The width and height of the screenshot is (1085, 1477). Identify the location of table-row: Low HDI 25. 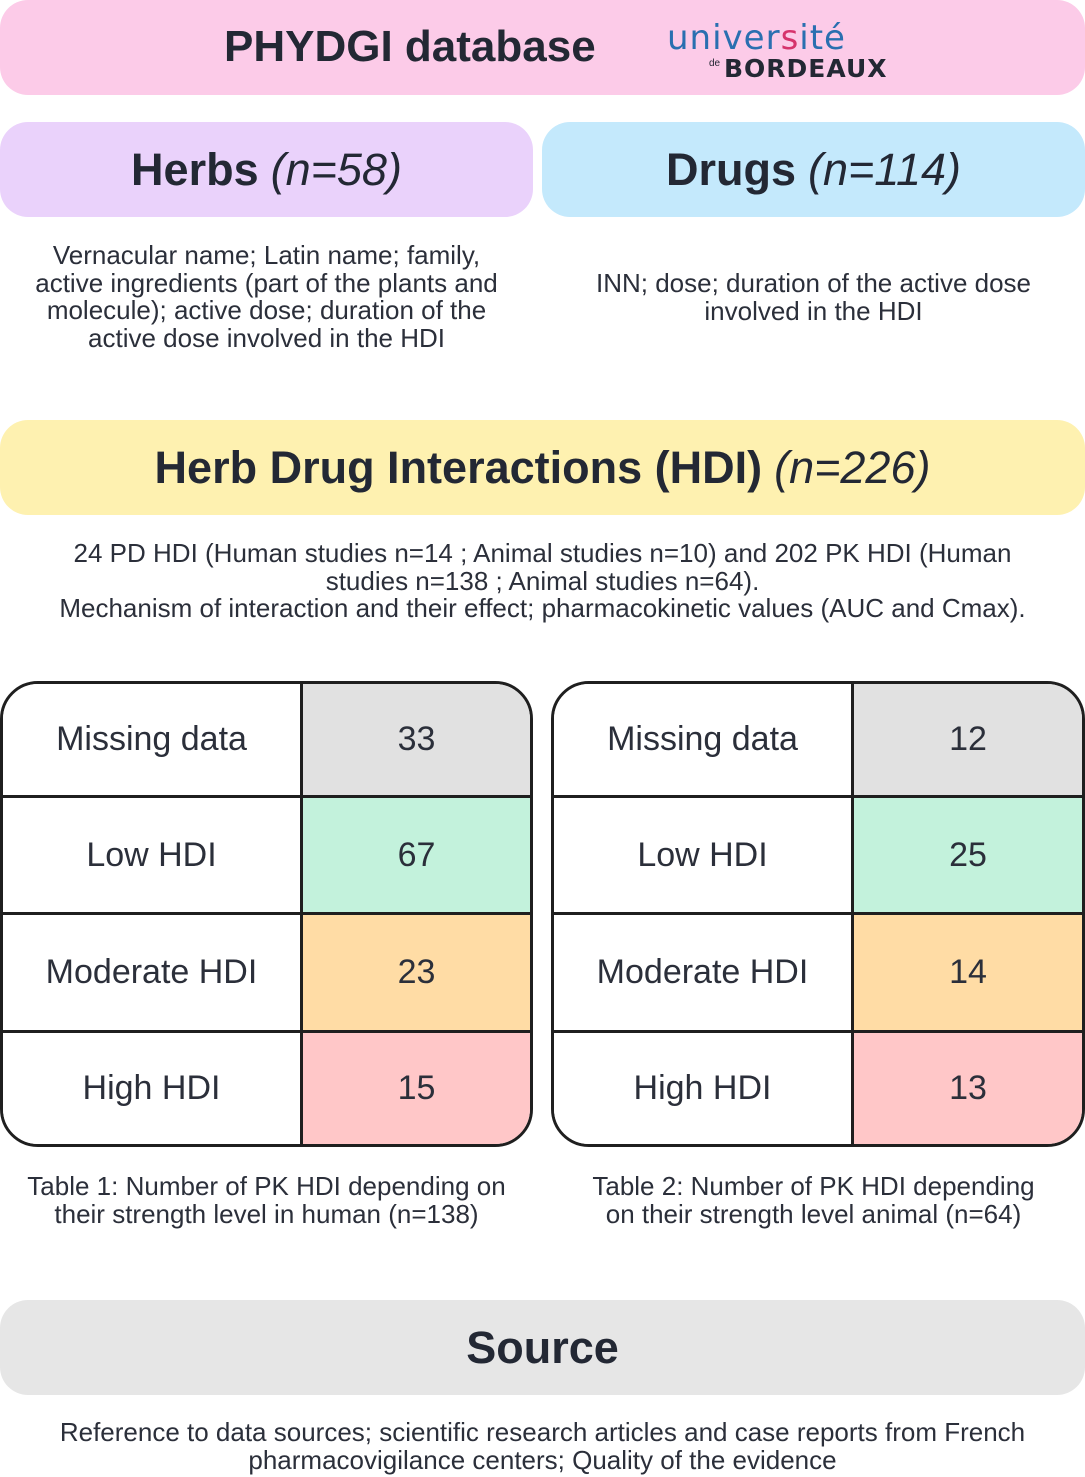
(818, 856).